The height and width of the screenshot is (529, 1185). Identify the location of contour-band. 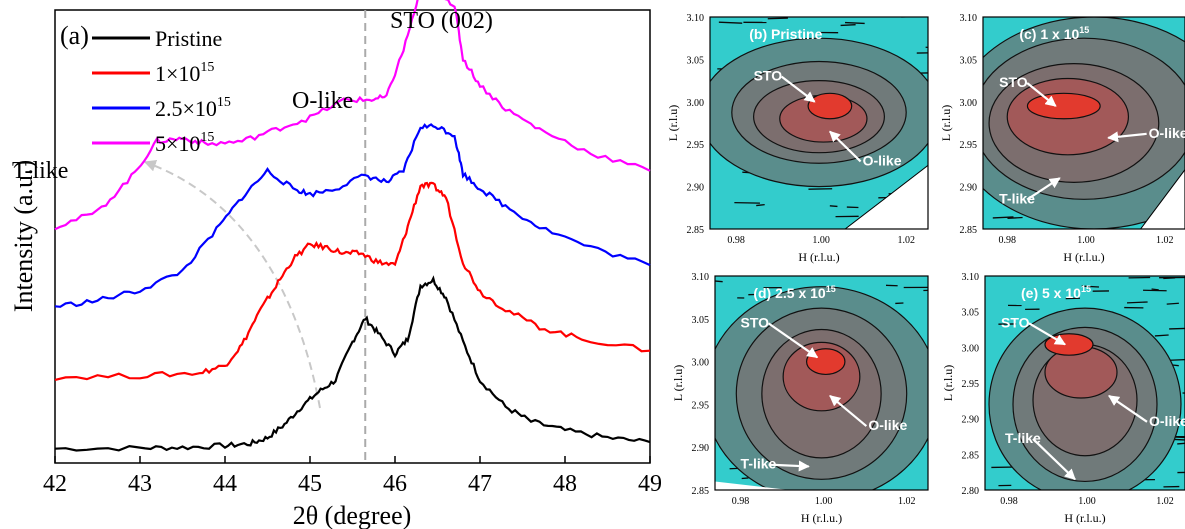
(1063, 106).